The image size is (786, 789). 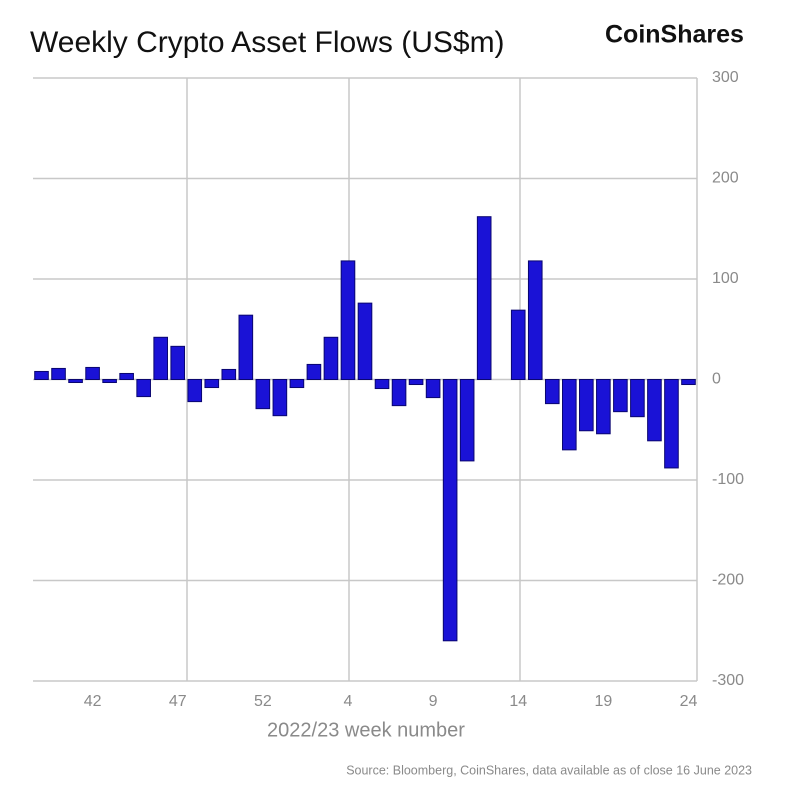 I want to click on x-tick-label: 24, so click(x=689, y=701).